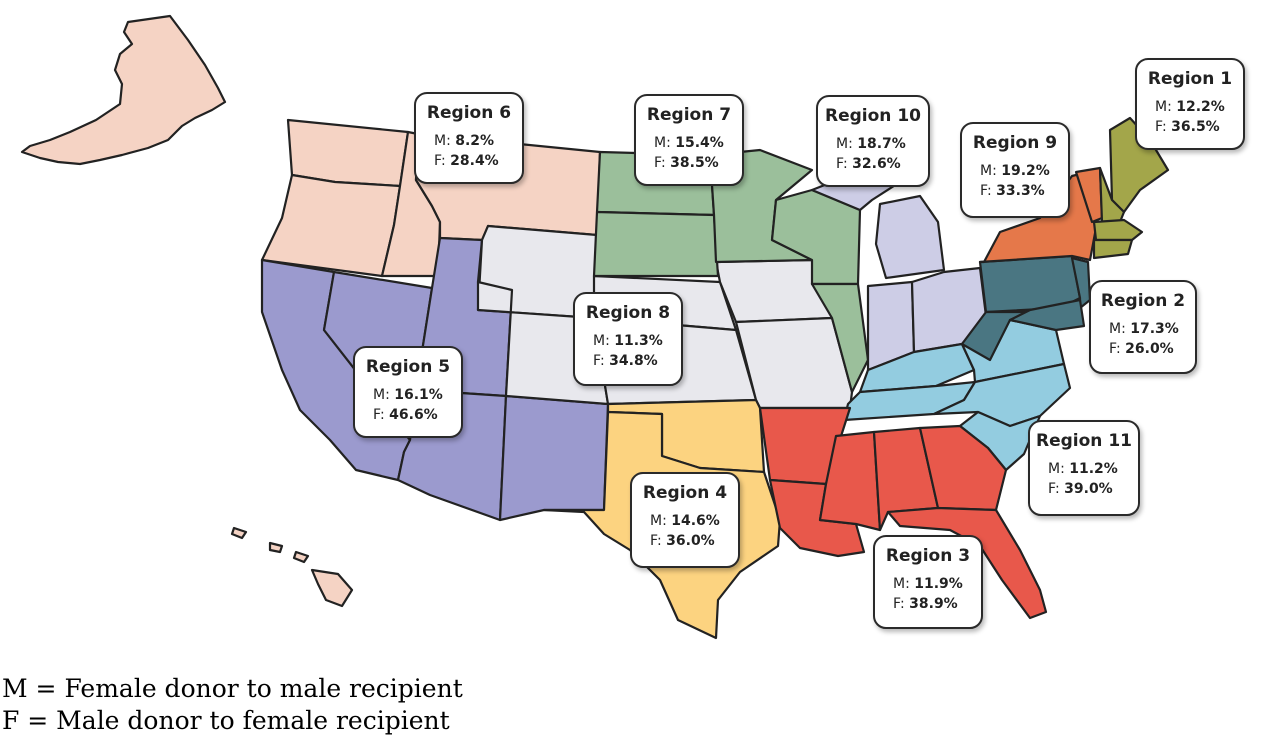  Describe the element at coordinates (656, 244) in the screenshot. I see `south-dakota-shape` at that location.